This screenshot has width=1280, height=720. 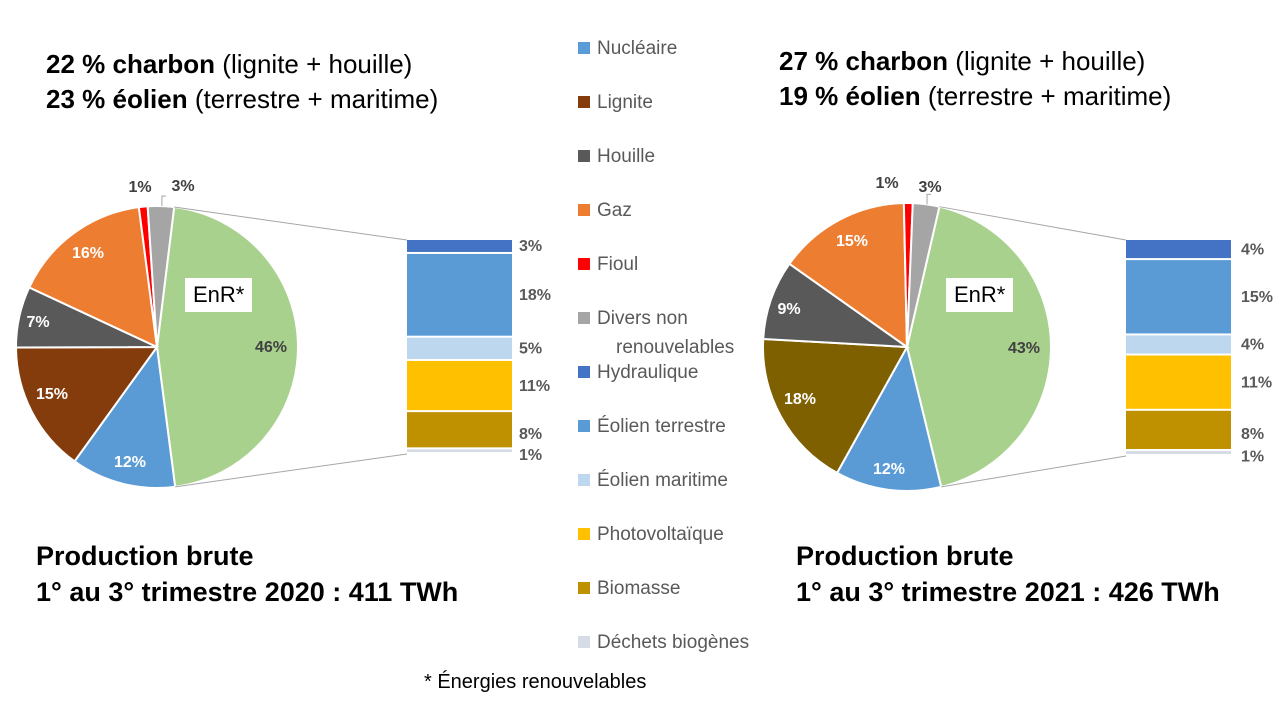 I want to click on headline-2021-coal-detail: (lignite + houille), so click(x=1047, y=61).